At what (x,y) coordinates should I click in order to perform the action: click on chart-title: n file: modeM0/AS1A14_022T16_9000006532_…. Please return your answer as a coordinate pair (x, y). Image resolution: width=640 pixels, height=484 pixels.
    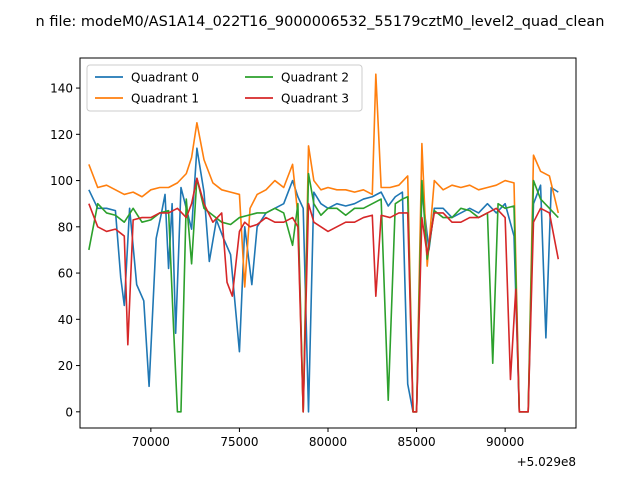
    Looking at the image, I should click on (320, 22).